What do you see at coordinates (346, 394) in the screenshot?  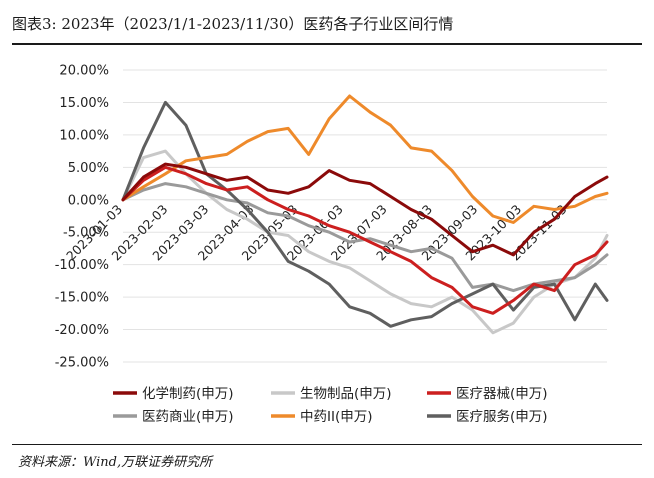 I see `legend-label: 生物制品(申万)` at bounding box center [346, 394].